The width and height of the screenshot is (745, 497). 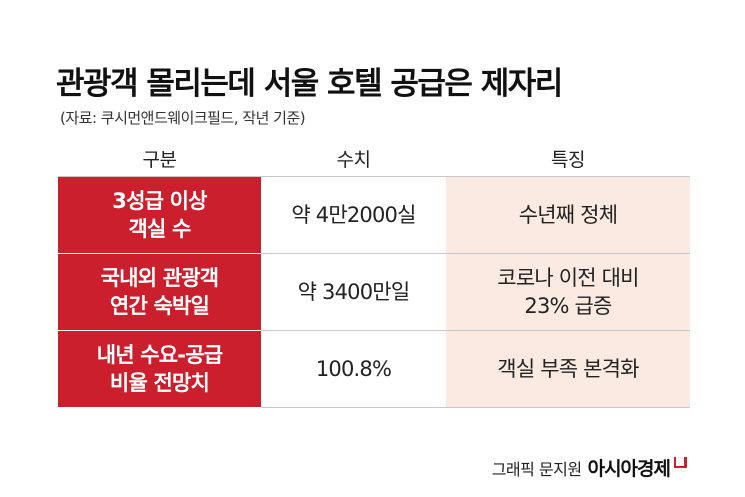 I want to click on table-row: 내년 수요-공급 비율 전망치 100.8% 객실 부족 본격화, so click(x=374, y=369).